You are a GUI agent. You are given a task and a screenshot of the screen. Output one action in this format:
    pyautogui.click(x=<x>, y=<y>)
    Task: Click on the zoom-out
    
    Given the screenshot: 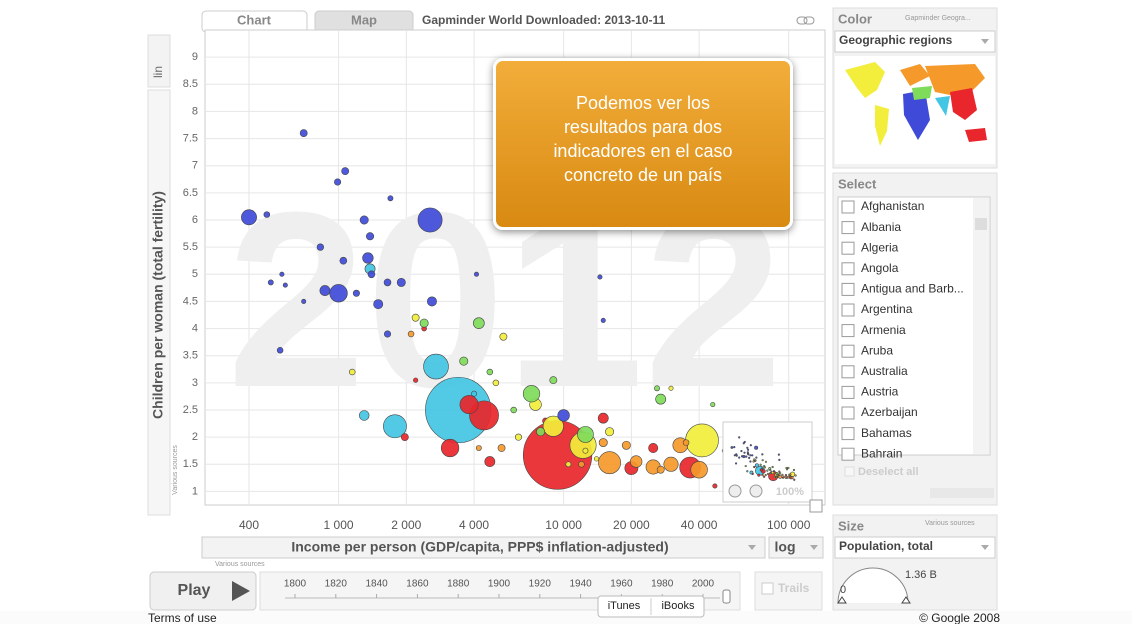 What is the action you would take?
    pyautogui.click(x=756, y=491)
    